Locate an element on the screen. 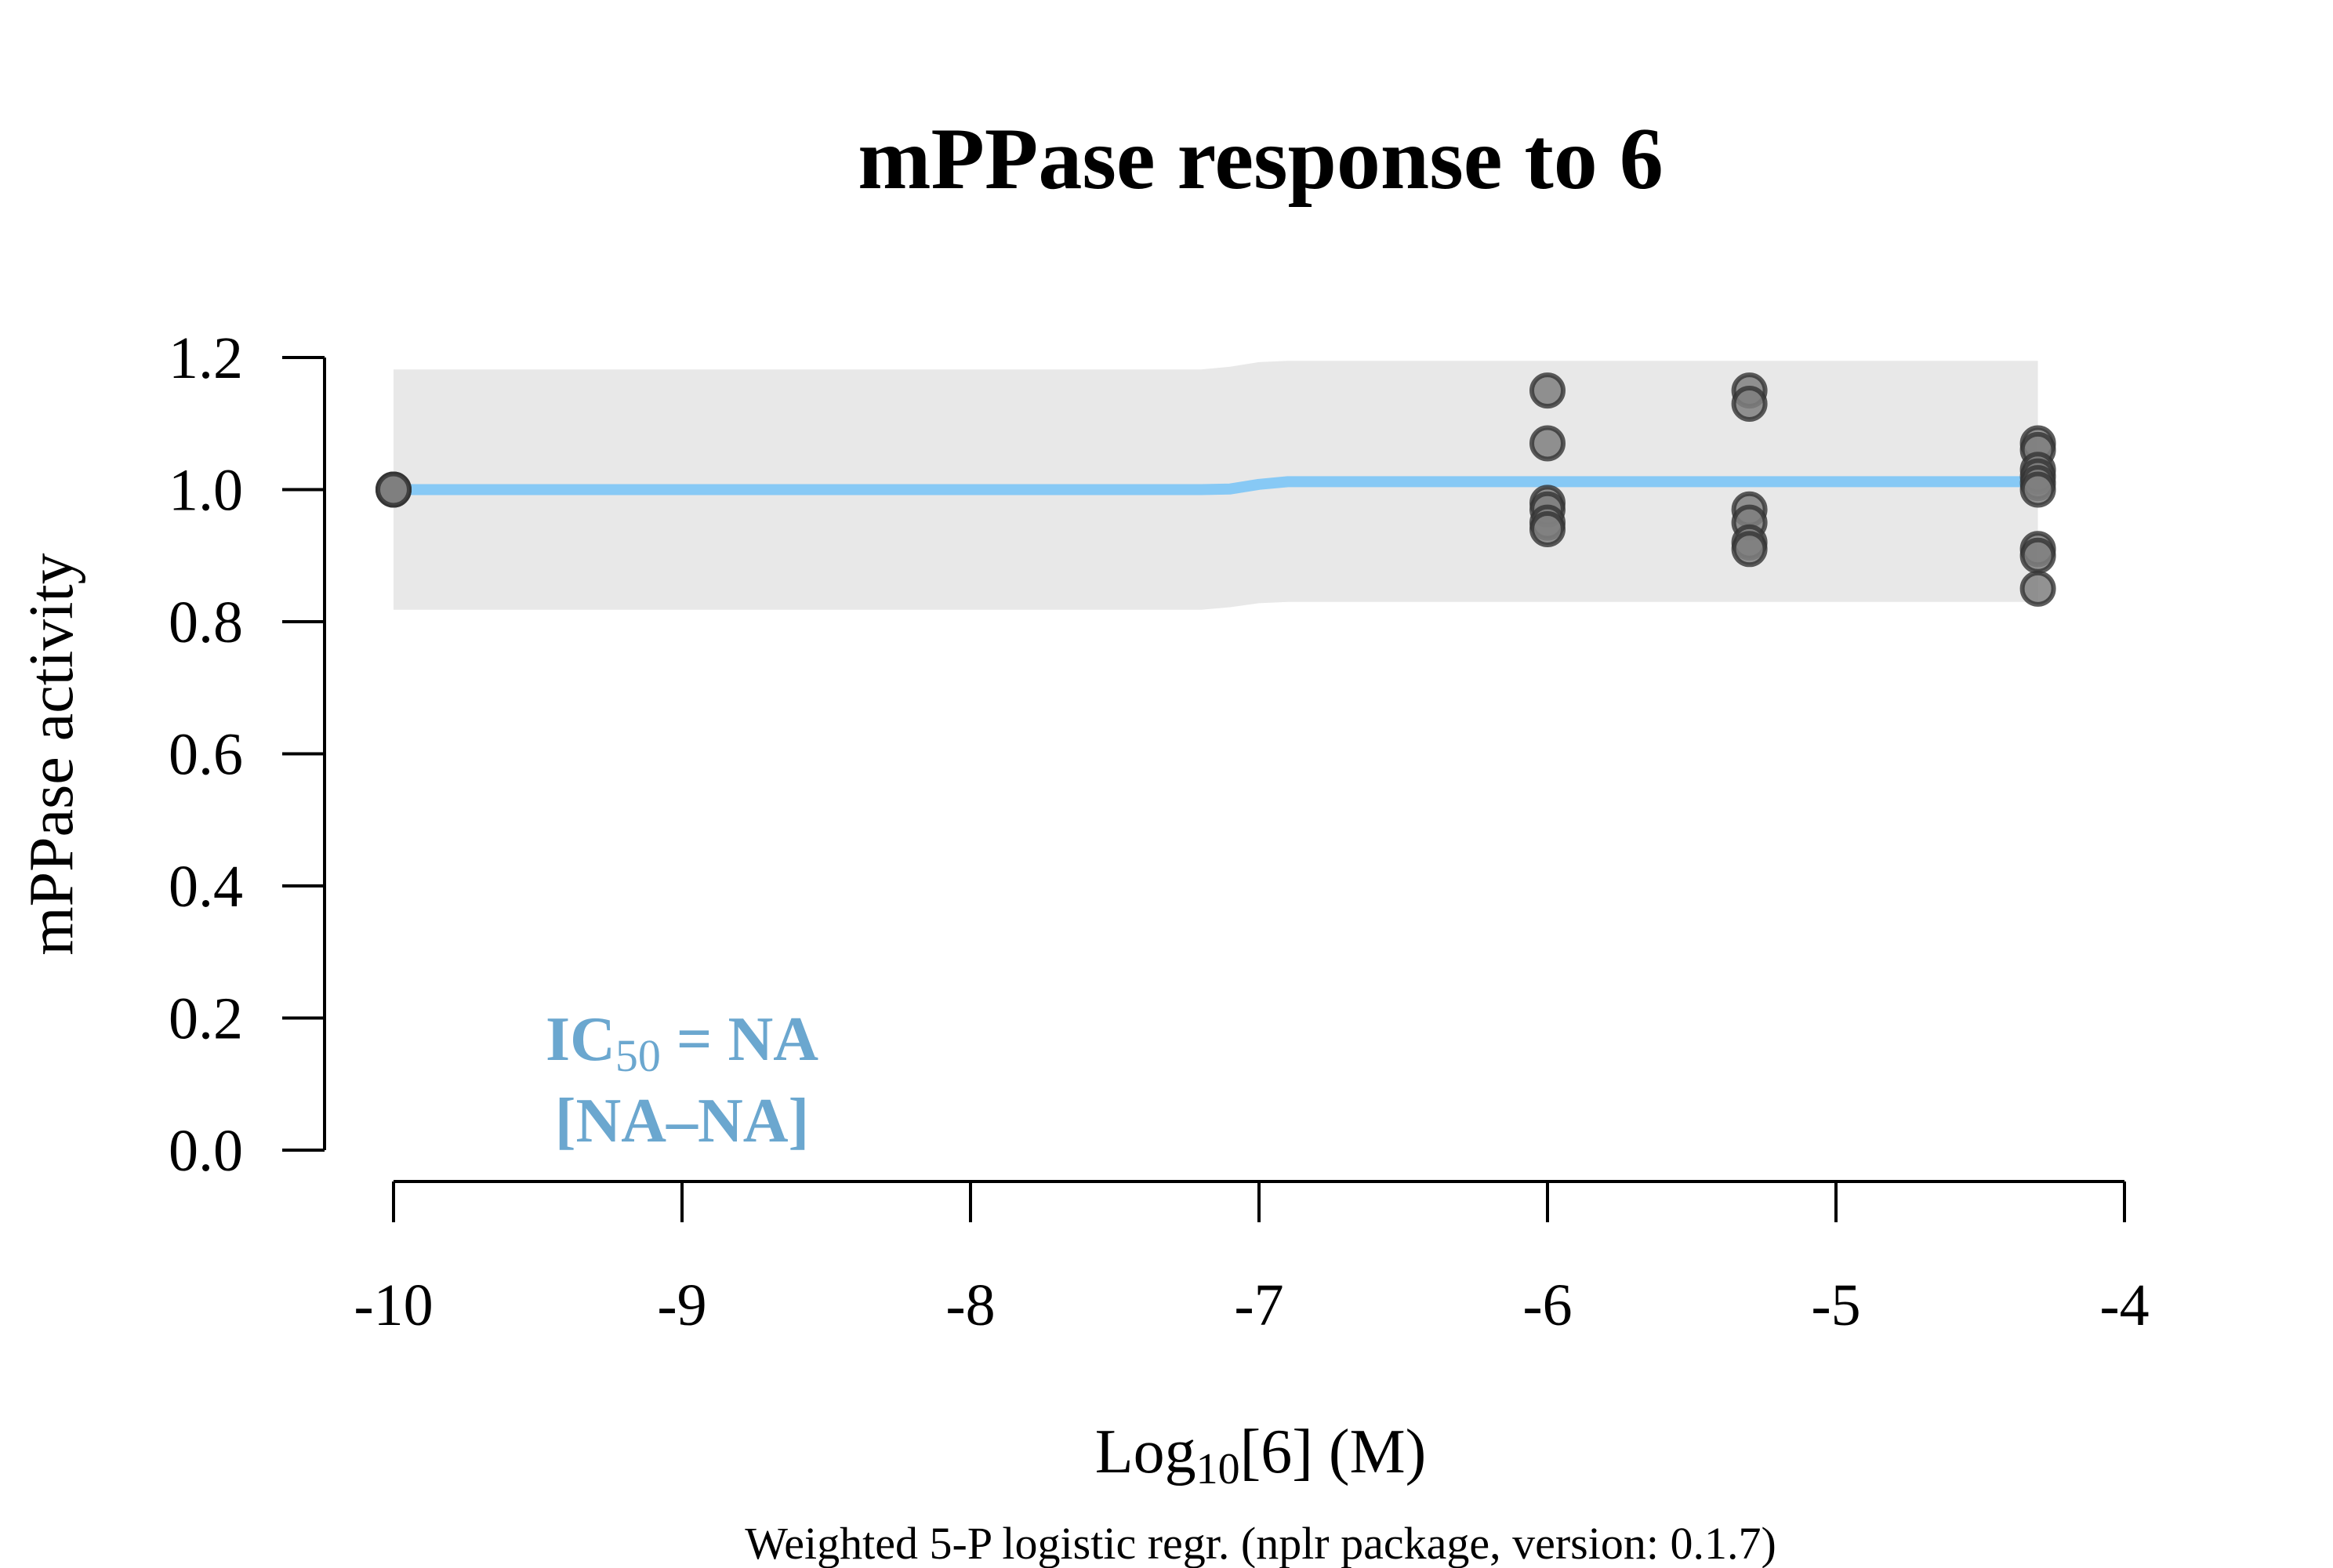 This screenshot has width=2333, height=1568. fit-curve-layer is located at coordinates (1216, 485).